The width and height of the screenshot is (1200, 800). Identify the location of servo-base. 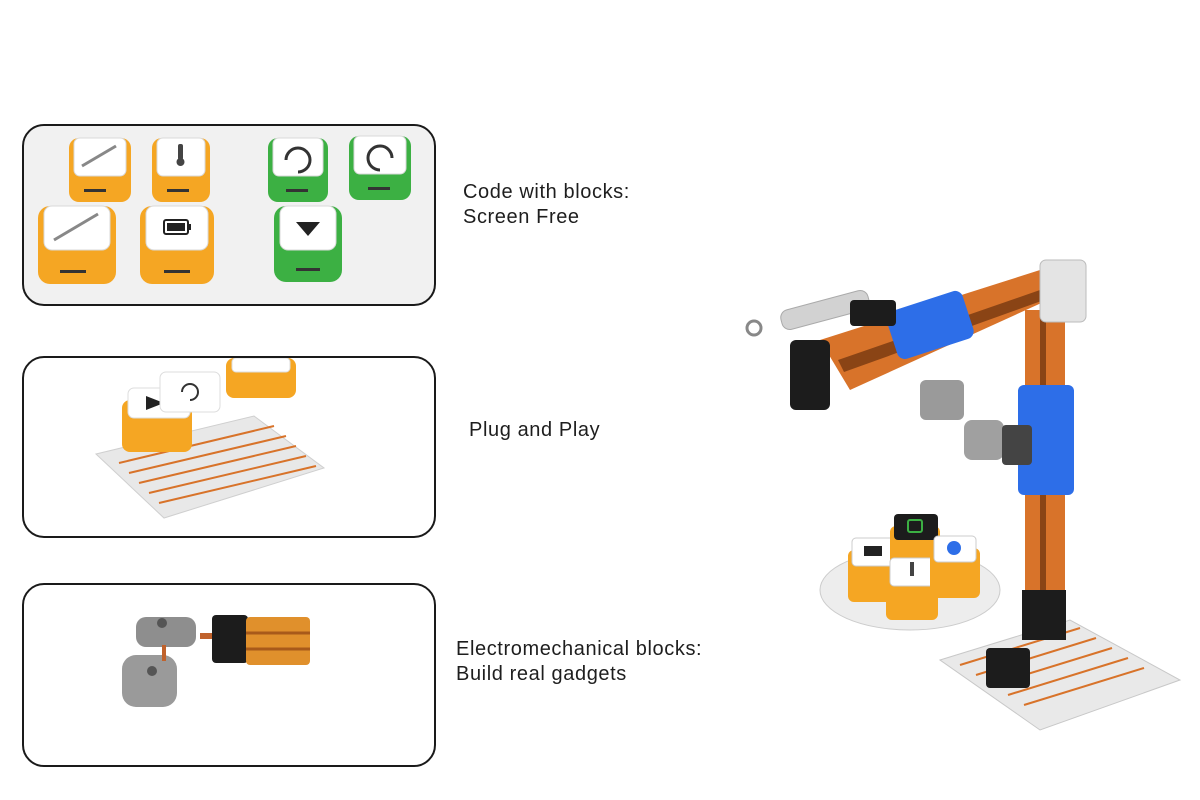
(1008, 668).